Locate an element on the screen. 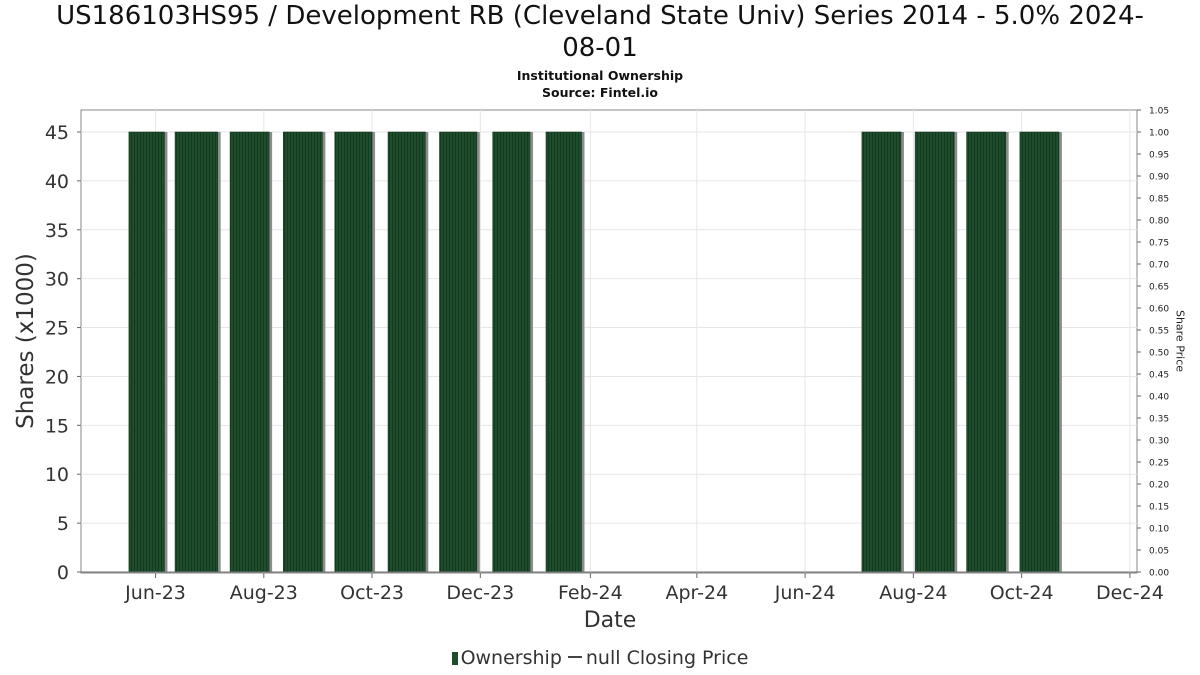  y2-tick-label: 0.55 is located at coordinates (1159, 332).